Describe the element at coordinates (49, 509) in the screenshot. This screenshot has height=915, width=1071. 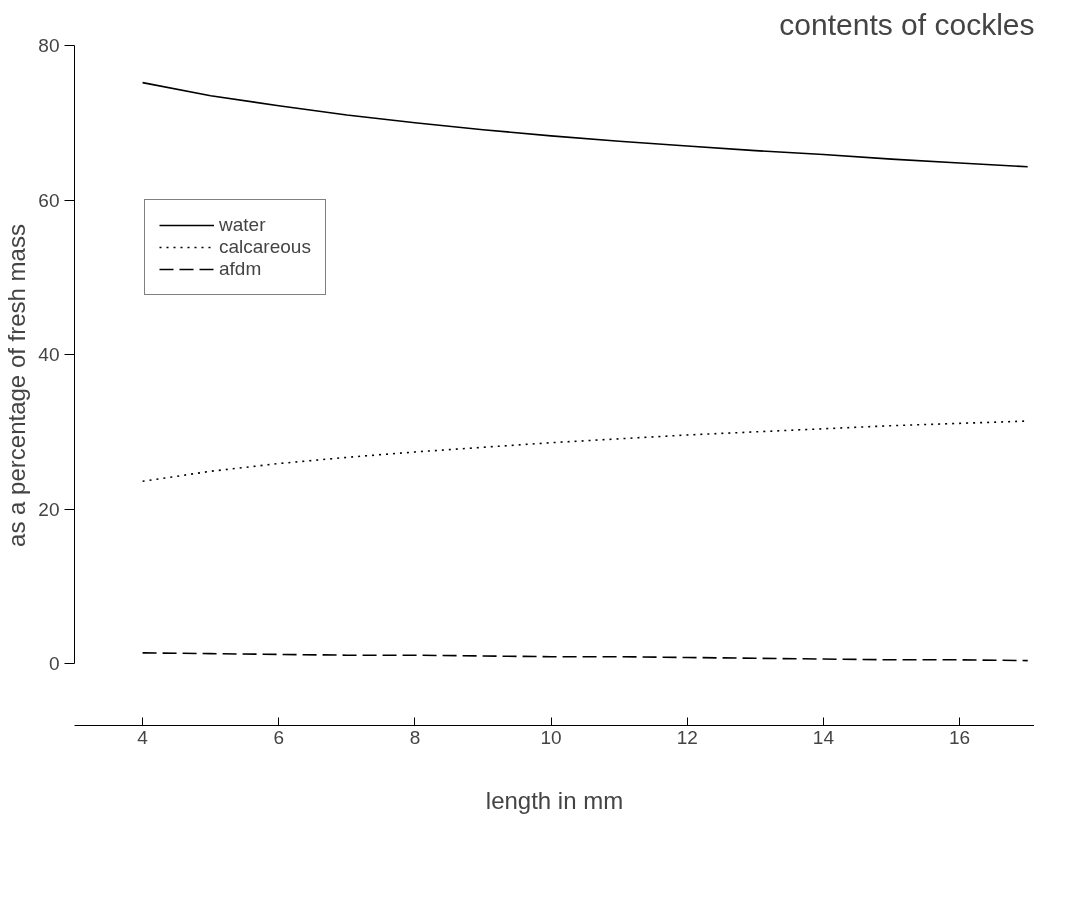
I see `y-tick-label: 20` at that location.